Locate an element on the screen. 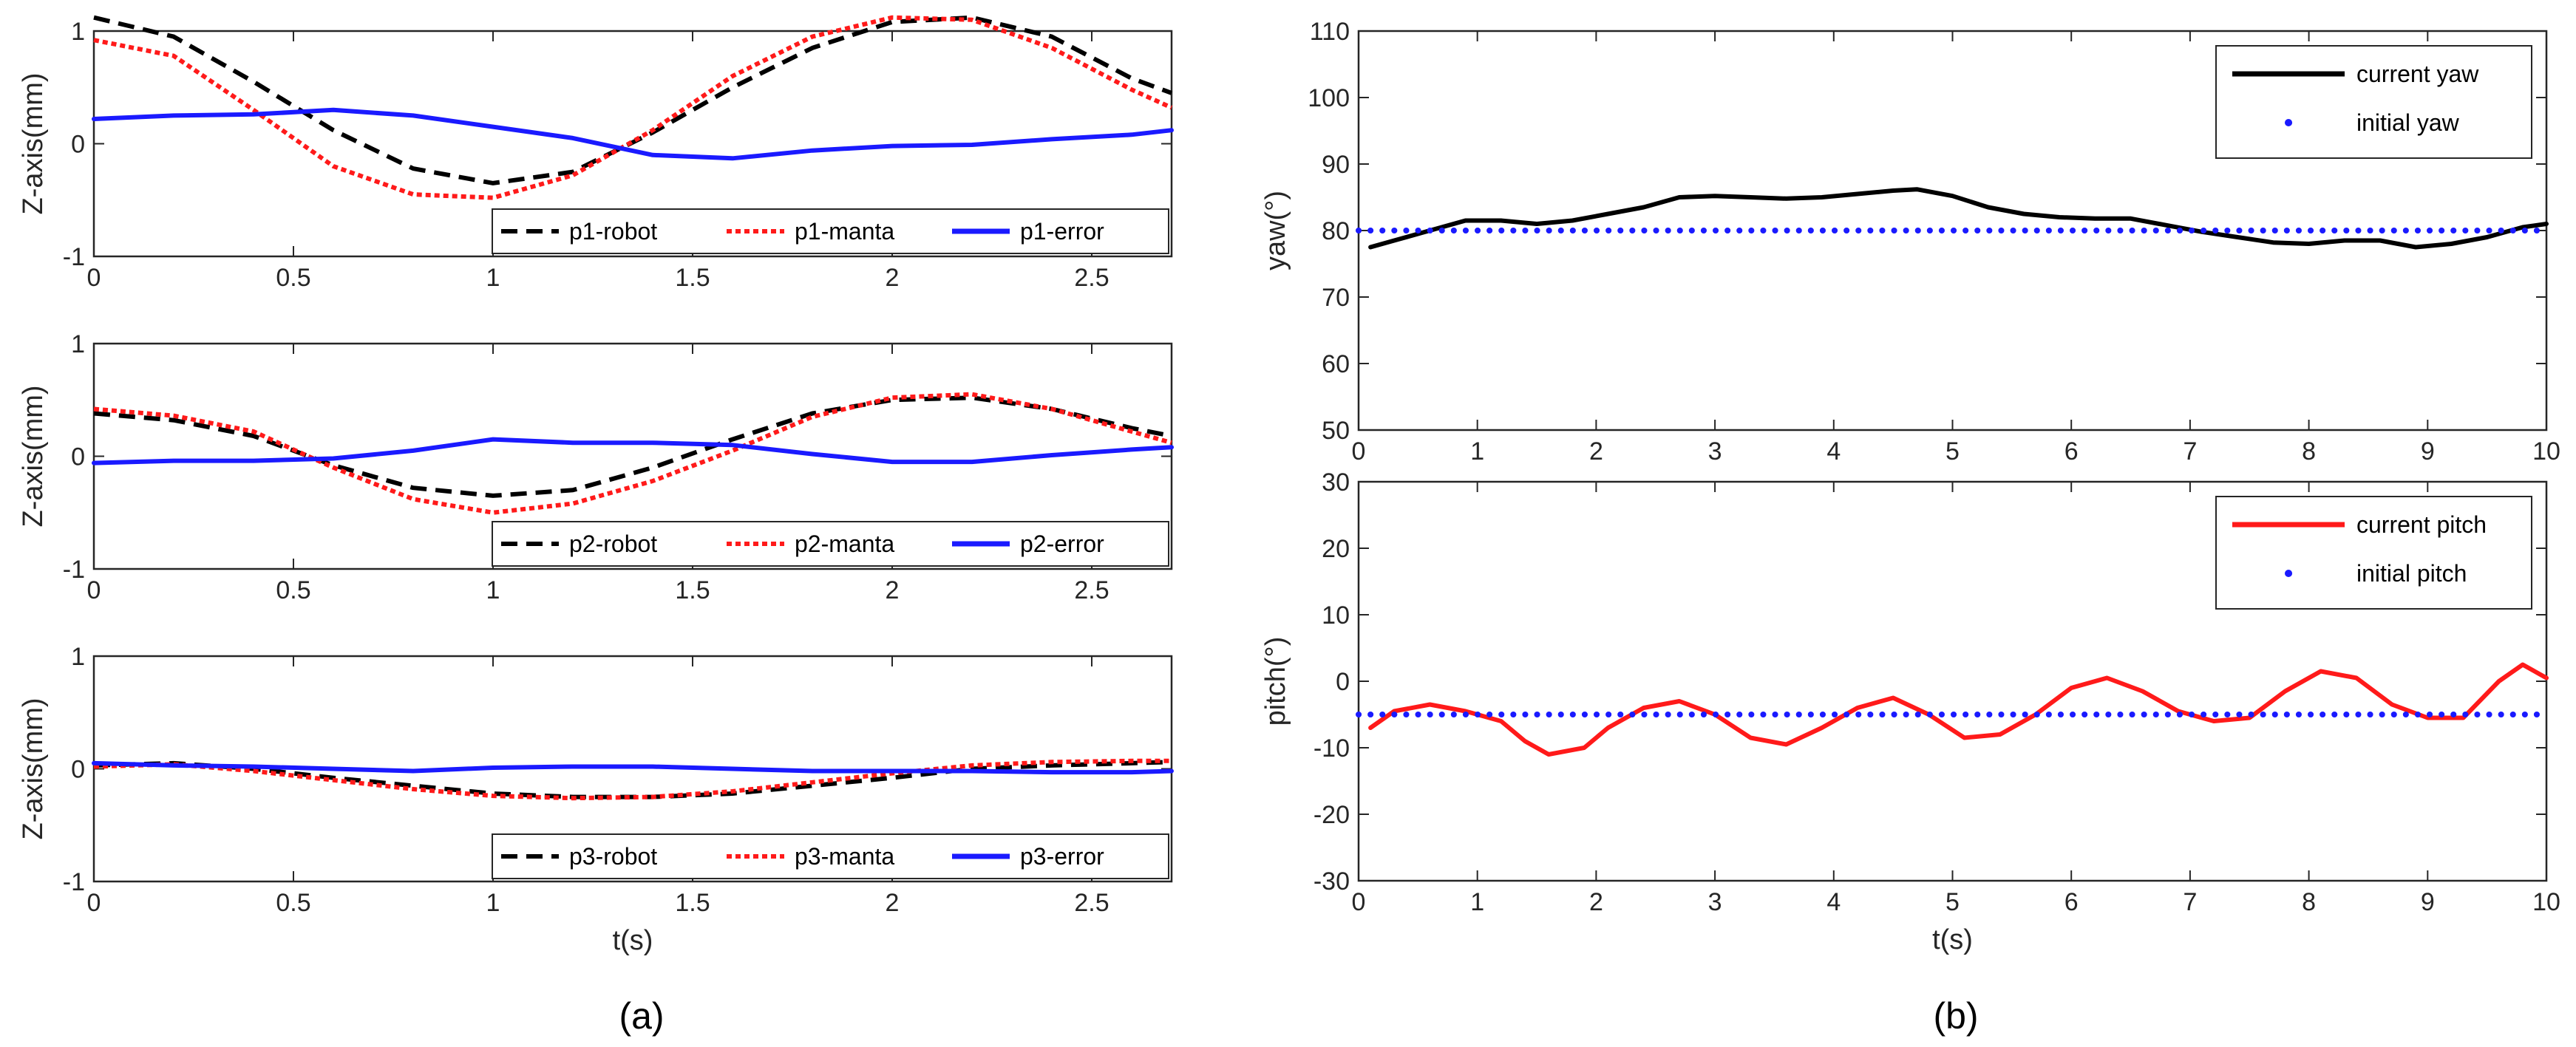  y-tick-label: 60 is located at coordinates (1336, 364).